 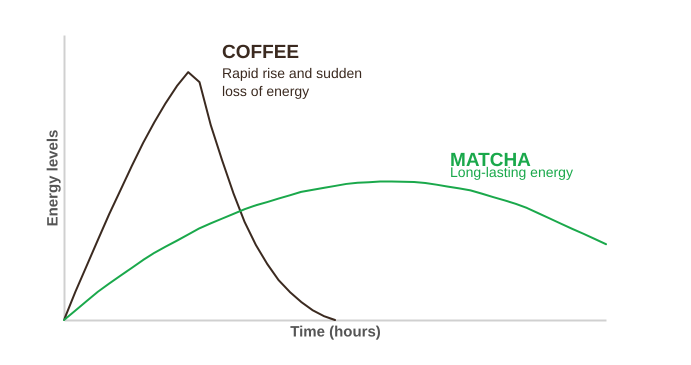 What do you see at coordinates (261, 52) in the screenshot?
I see `series-label: COFFEE` at bounding box center [261, 52].